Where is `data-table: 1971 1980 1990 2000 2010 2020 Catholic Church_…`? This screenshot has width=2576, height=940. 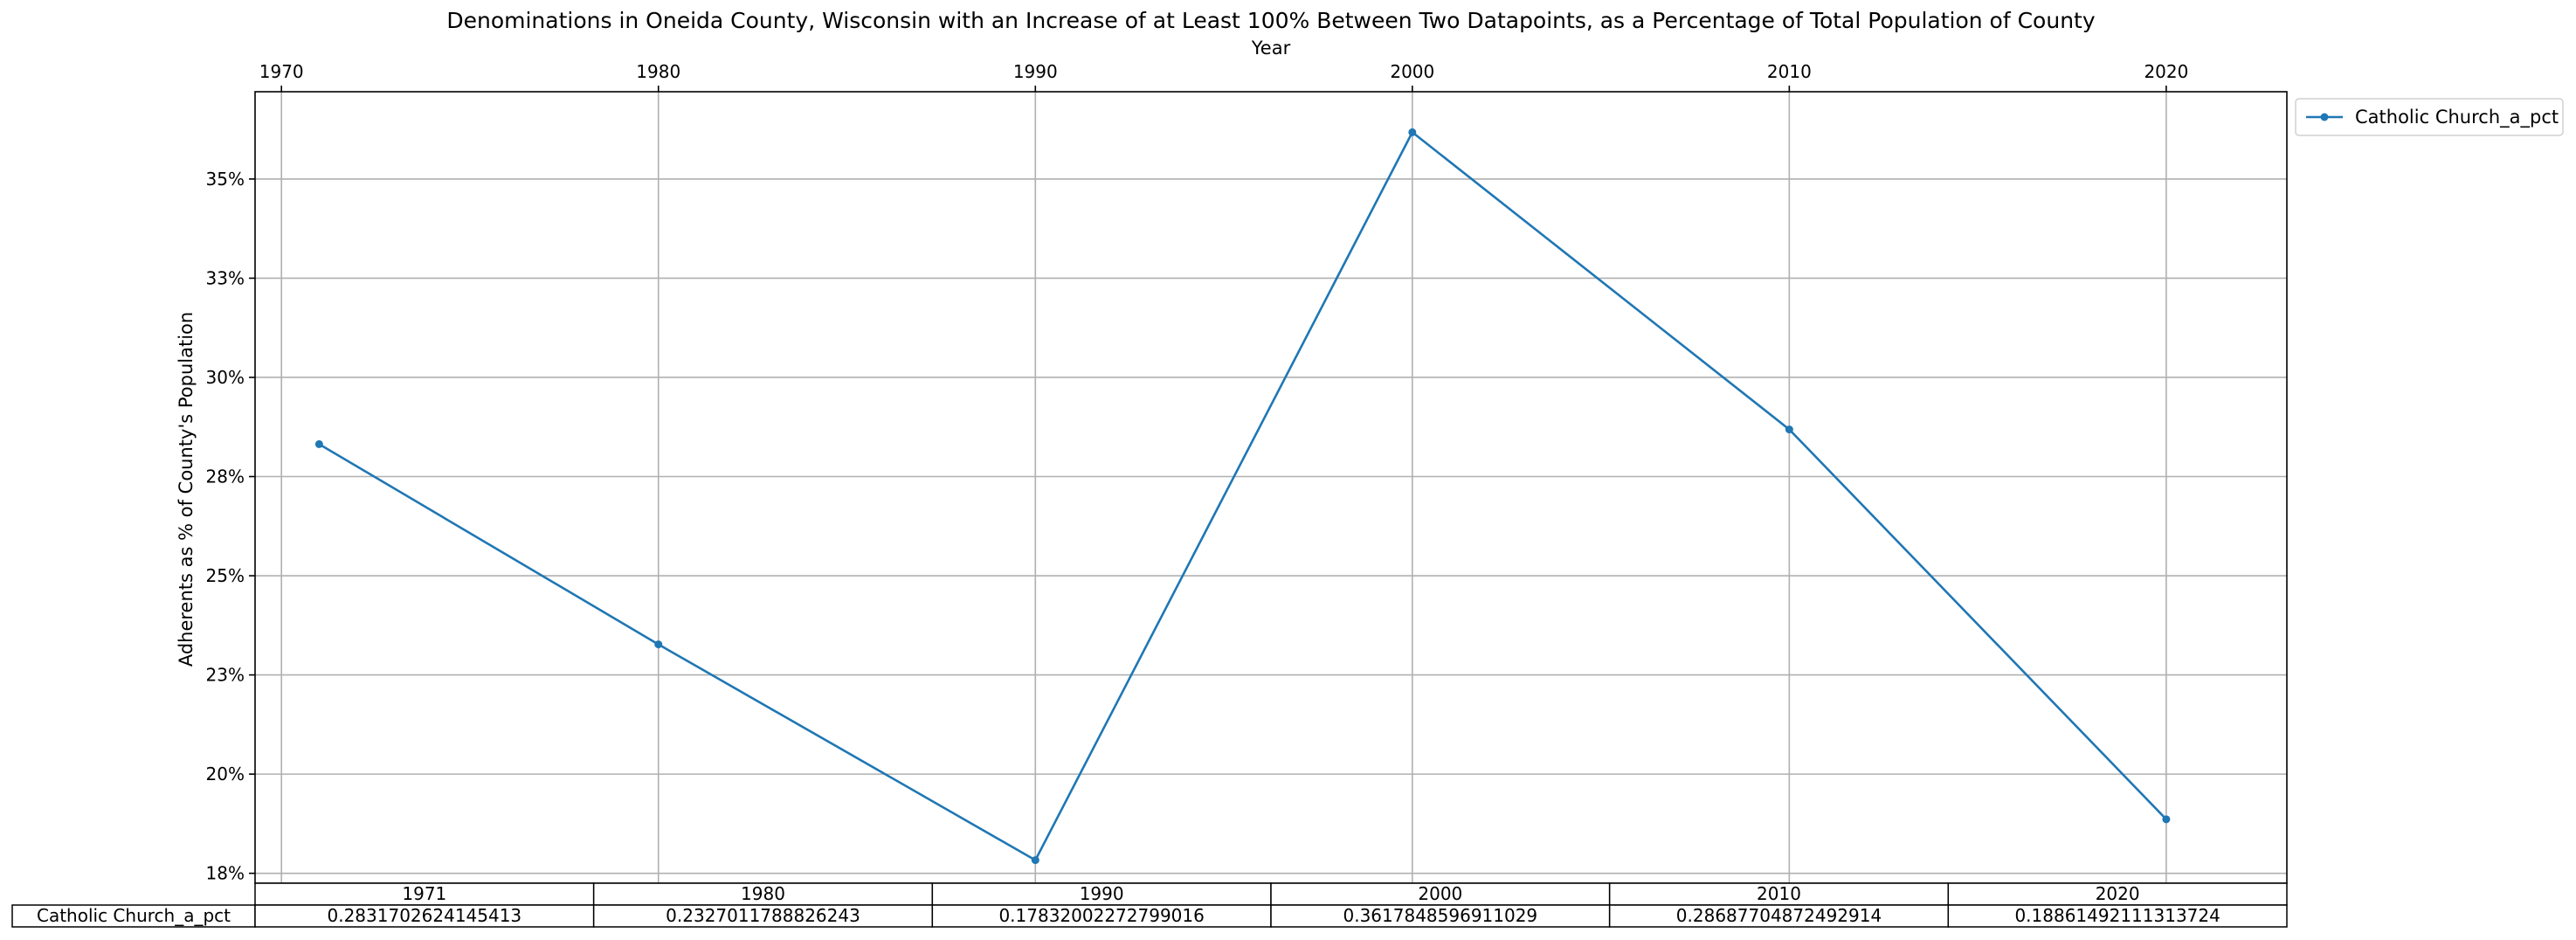 data-table: 1971 1980 1990 2000 2010 2020 Catholic Church_… is located at coordinates (1149, 905).